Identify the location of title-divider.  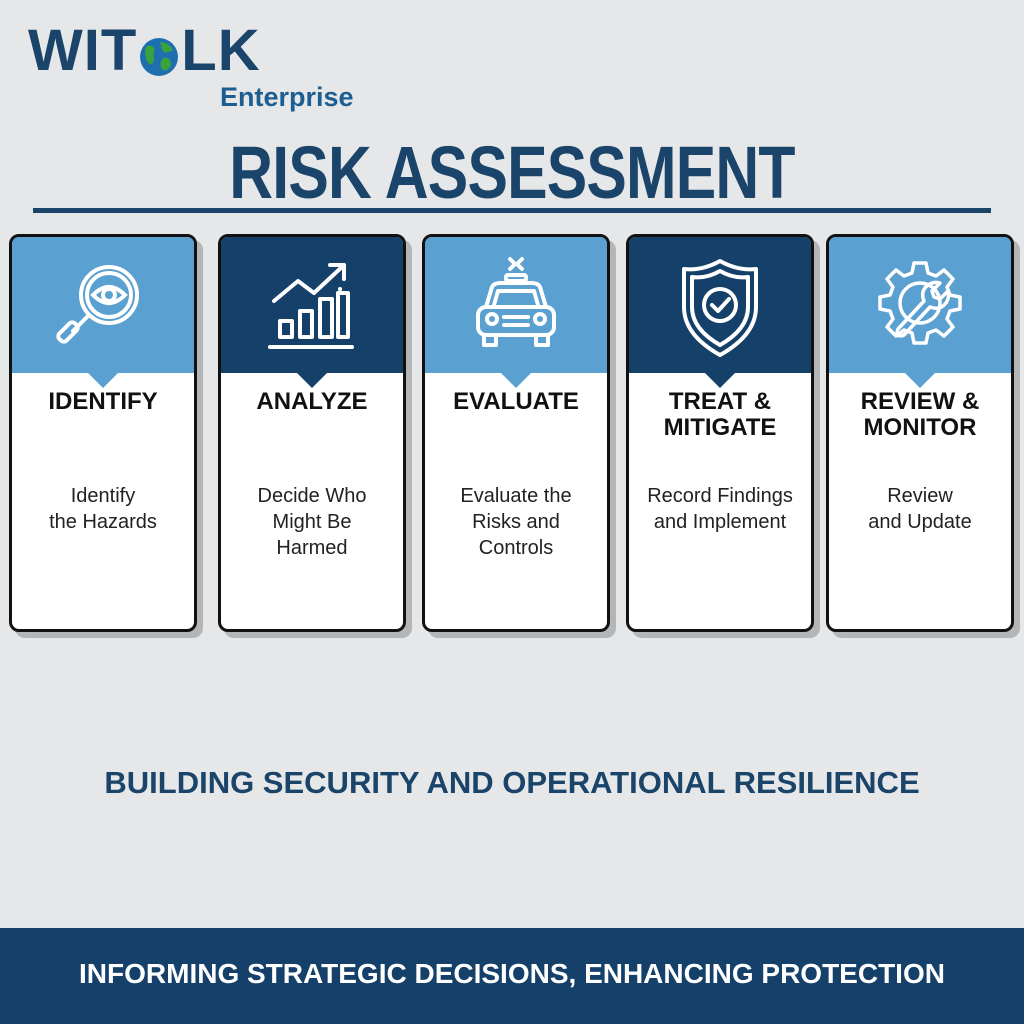
(512, 210).